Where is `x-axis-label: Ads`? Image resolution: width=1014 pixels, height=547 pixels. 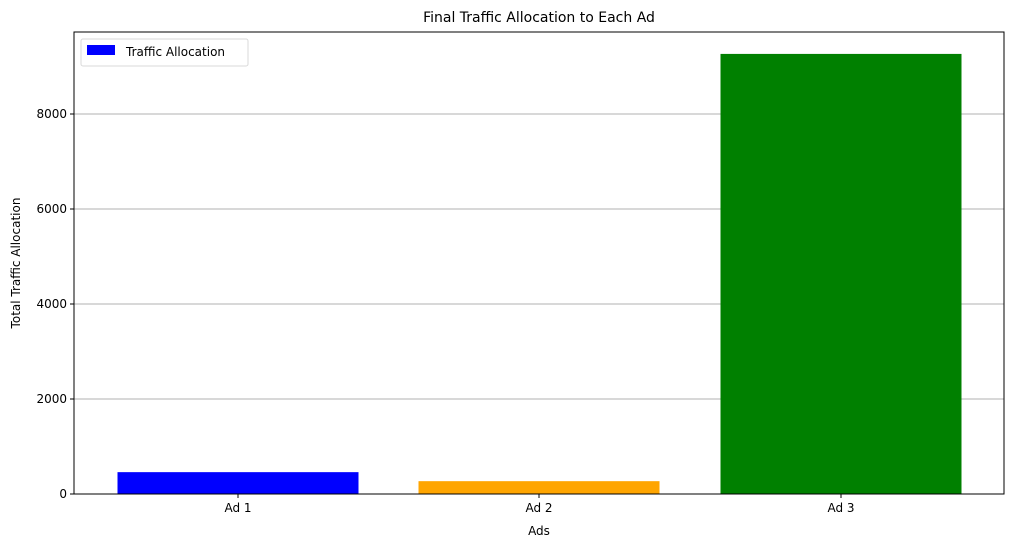
x-axis-label: Ads is located at coordinates (539, 531).